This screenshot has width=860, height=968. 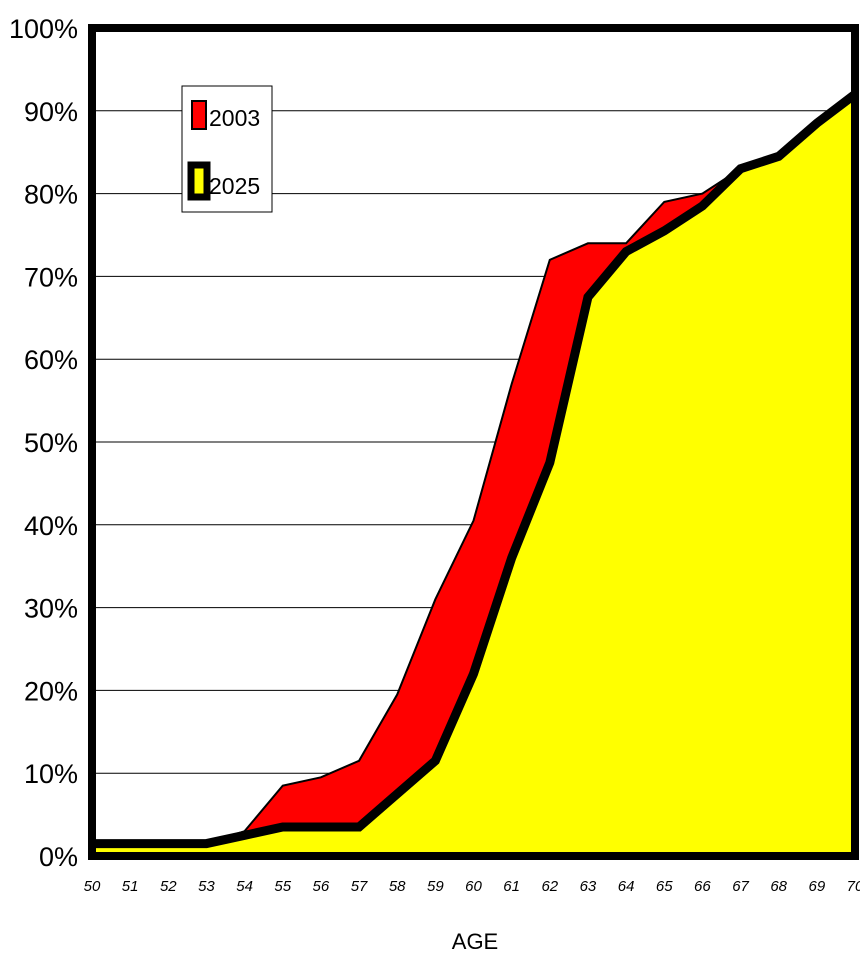 What do you see at coordinates (206, 886) in the screenshot?
I see `x-tick-label: 53` at bounding box center [206, 886].